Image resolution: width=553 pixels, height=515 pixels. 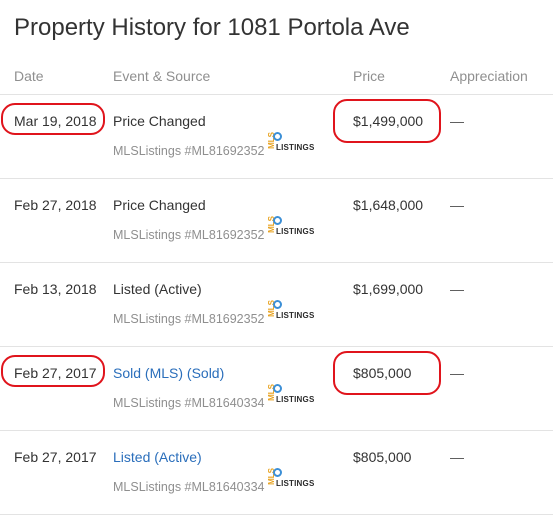 What do you see at coordinates (388, 289) in the screenshot?
I see `row-price: $1,699,000` at bounding box center [388, 289].